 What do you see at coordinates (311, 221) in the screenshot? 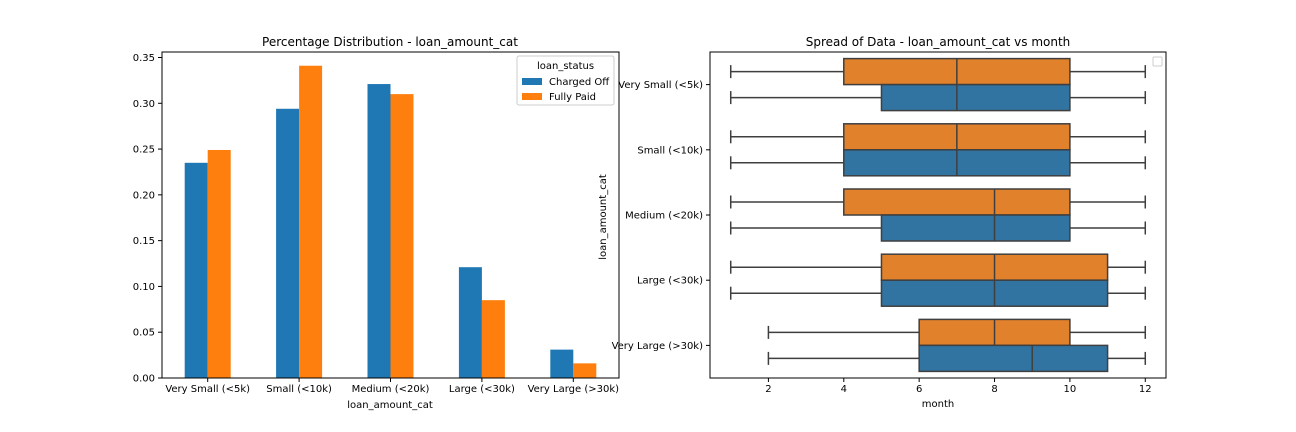
I see `bar-fully-paid-small-10k` at bounding box center [311, 221].